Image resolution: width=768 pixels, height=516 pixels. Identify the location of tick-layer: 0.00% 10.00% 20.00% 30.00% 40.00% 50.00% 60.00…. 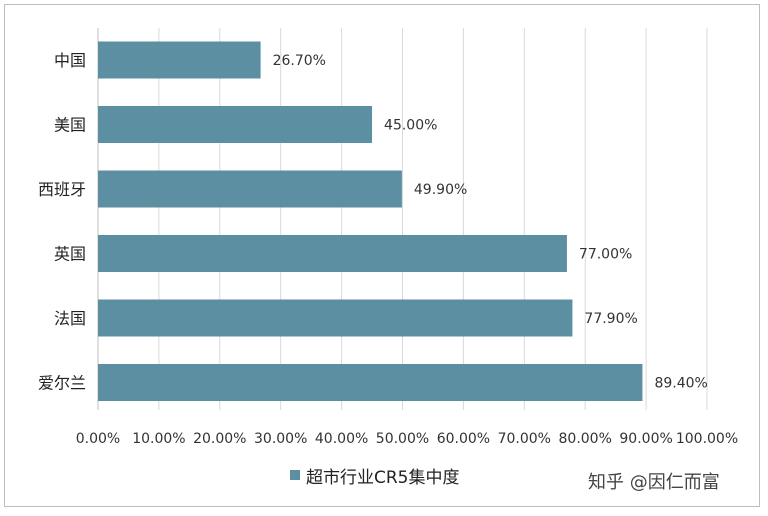
(407, 439).